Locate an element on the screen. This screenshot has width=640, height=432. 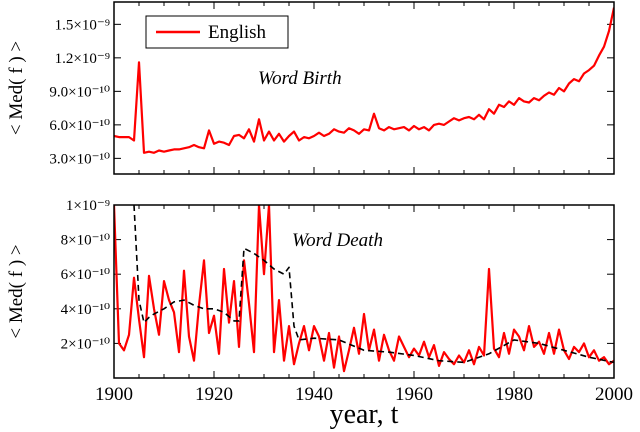
y-tick-label: 3.0×10⁻¹⁰ is located at coordinates (79, 159).